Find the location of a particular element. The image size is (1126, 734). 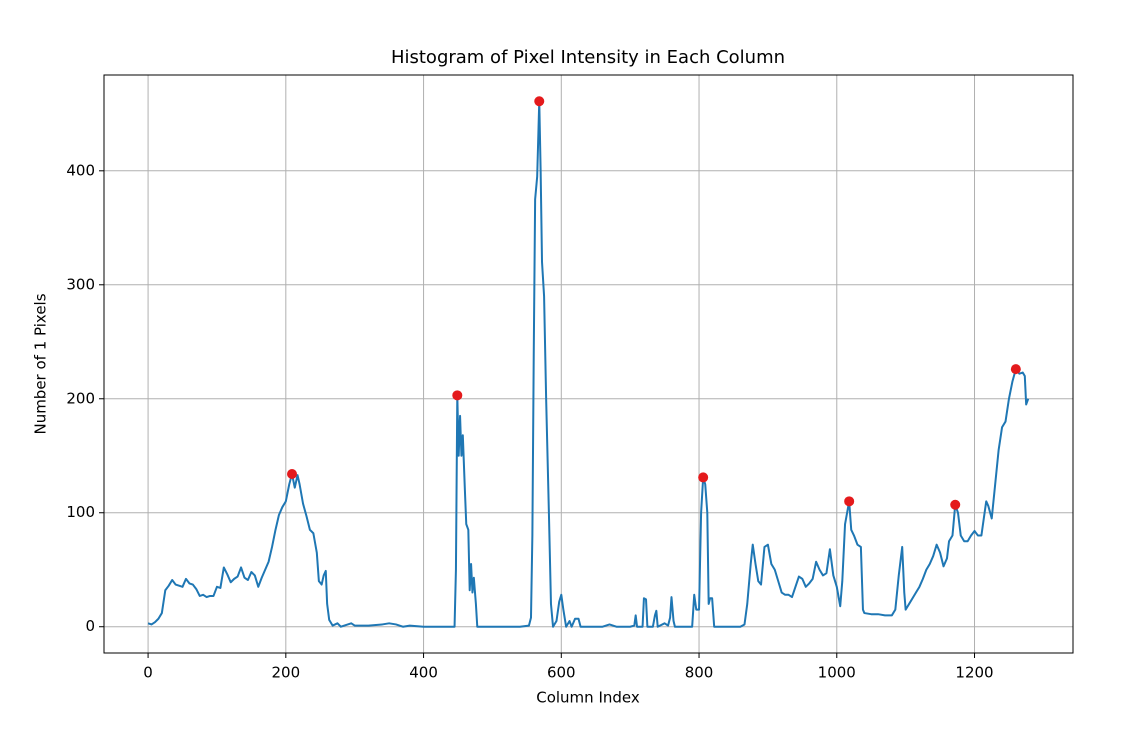

y-tick-label: 300 is located at coordinates (80, 284).